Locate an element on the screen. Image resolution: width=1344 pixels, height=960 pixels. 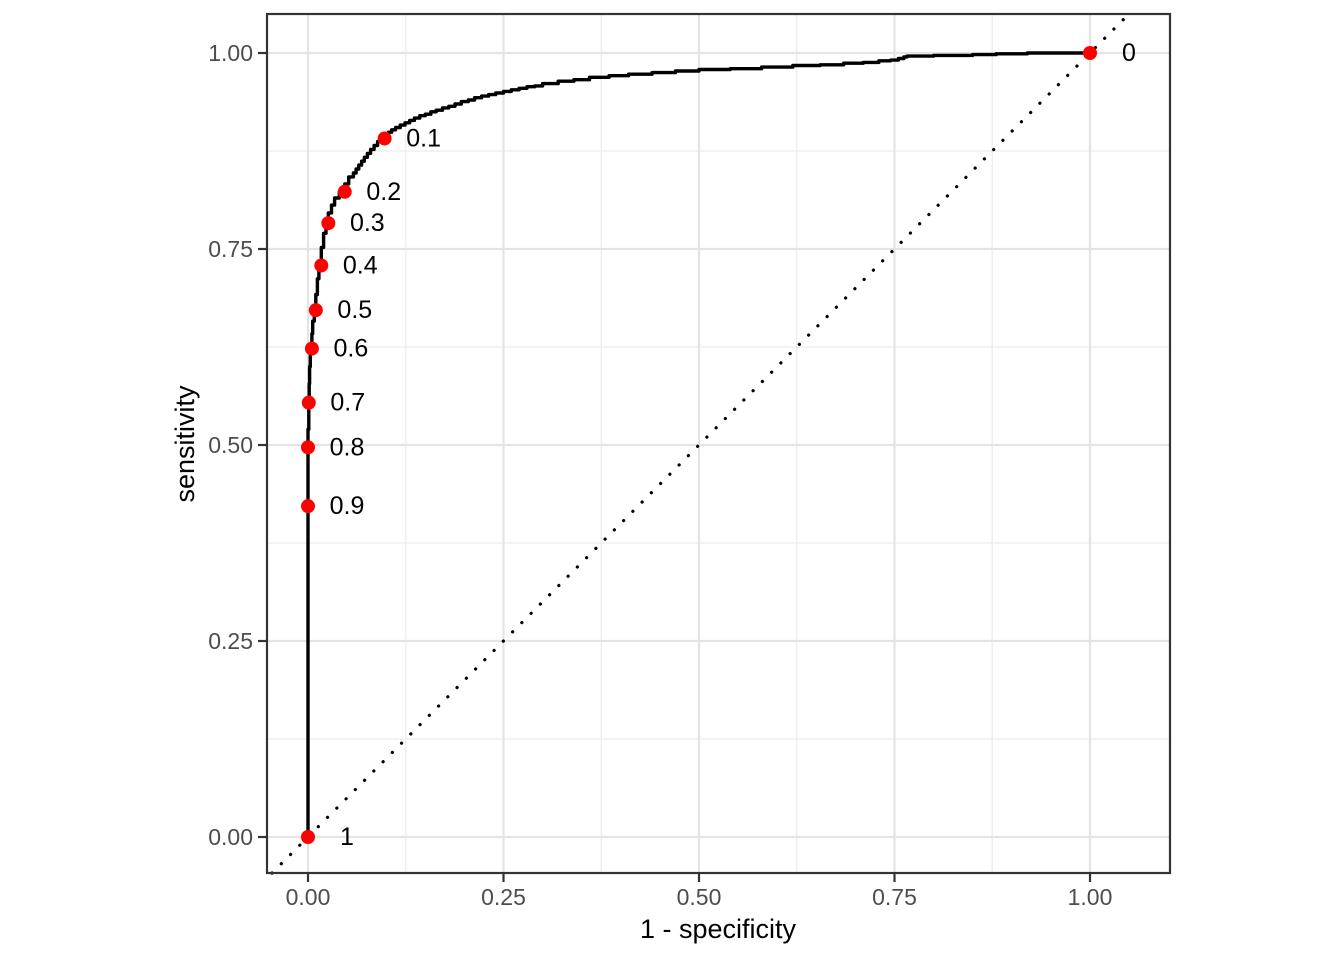
x-tick-label: 0.25 is located at coordinates (503, 897).